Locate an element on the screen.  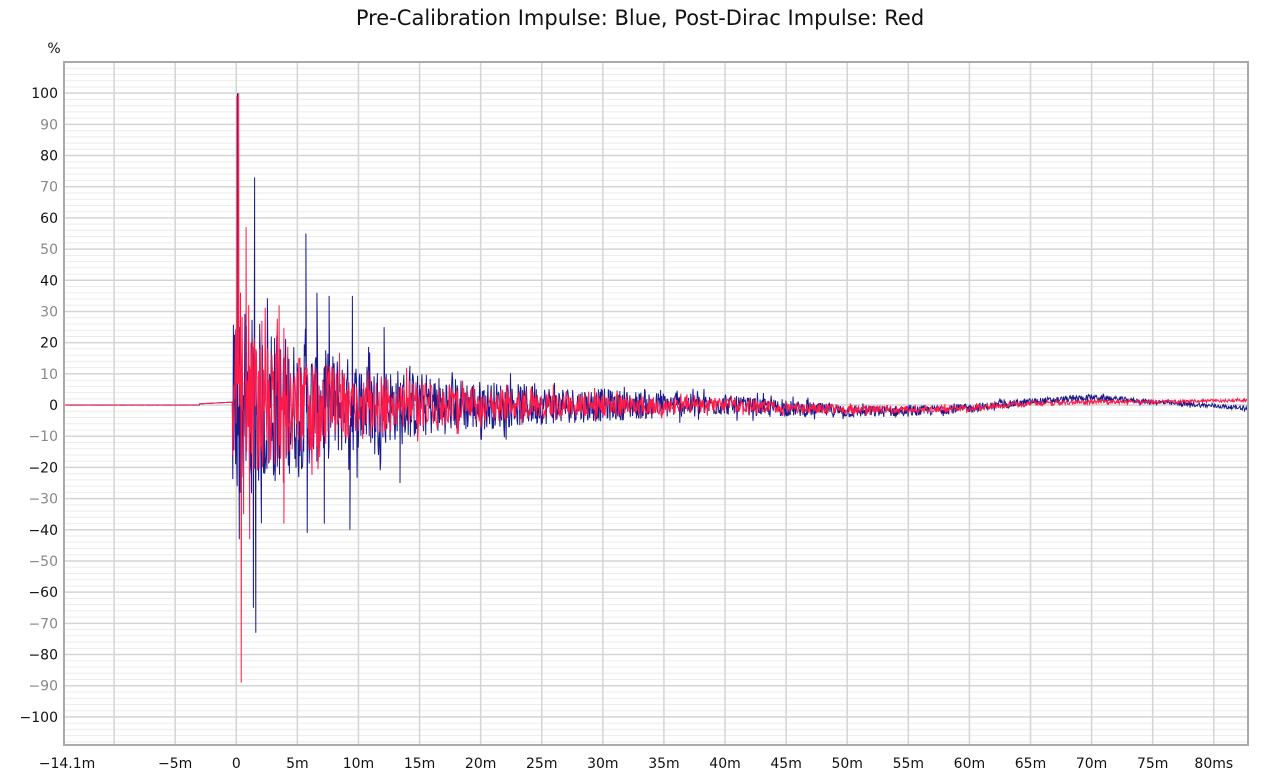
y-tick-label: 10 is located at coordinates (49, 375).